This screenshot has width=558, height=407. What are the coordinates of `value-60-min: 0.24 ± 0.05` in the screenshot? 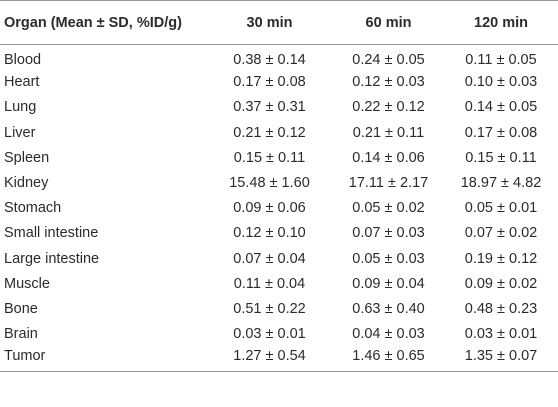 It's located at (388, 60).